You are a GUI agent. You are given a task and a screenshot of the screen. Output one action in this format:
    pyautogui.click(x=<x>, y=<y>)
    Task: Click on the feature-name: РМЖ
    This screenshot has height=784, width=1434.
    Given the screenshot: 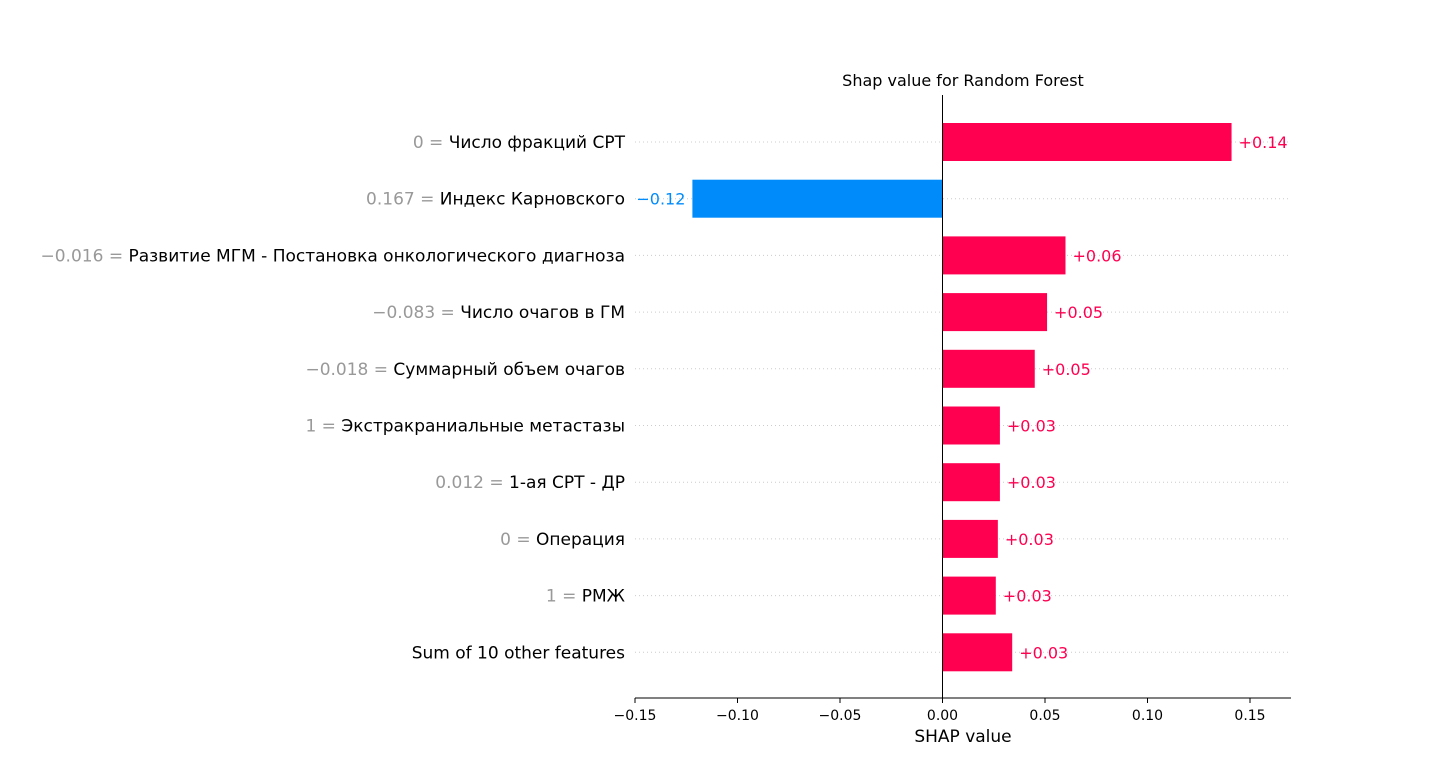 What is the action you would take?
    pyautogui.click(x=603, y=597)
    